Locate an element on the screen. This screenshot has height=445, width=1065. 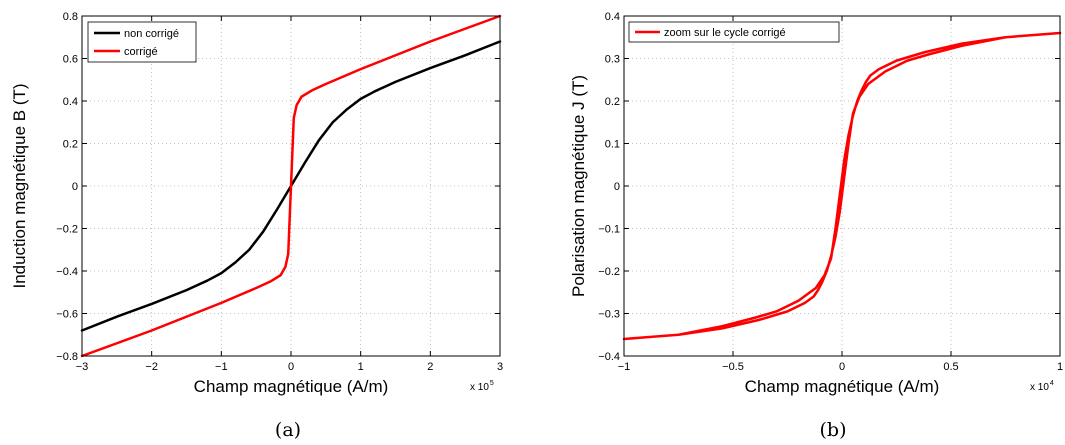
x-axis-label-a: Champ magnétique (A/m) is located at coordinates (291, 386).